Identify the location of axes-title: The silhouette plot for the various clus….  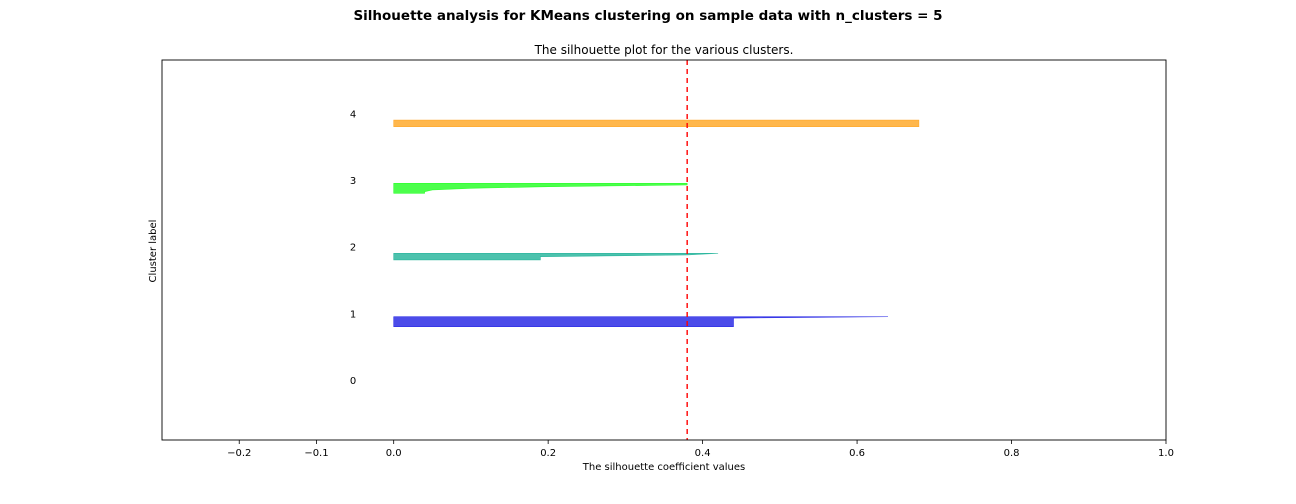
(664, 50).